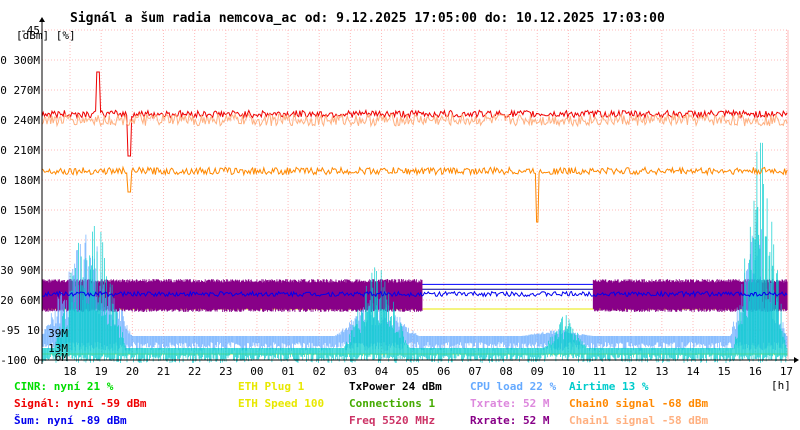 The image size is (800, 430). I want to click on y-tick-label-colored: 6M, so click(62, 357).